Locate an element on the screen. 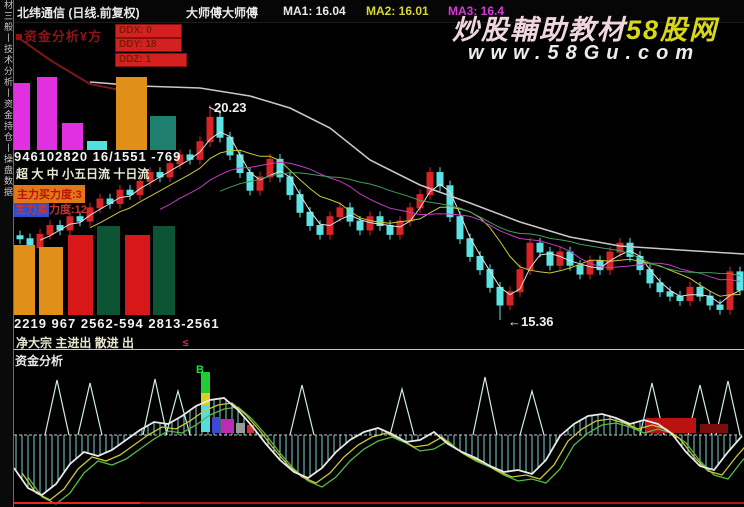  panel-title: ■资金分析¥方 is located at coordinates (59, 36).